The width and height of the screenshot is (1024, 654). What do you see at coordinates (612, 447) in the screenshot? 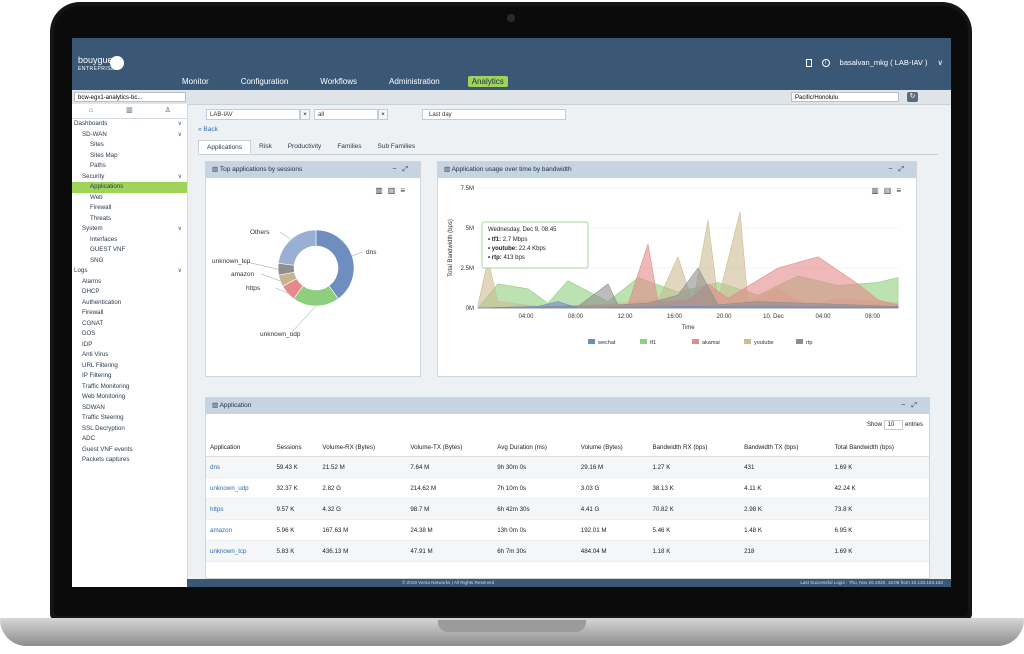
I see `column-header: Volume (Bytes)` at bounding box center [612, 447].